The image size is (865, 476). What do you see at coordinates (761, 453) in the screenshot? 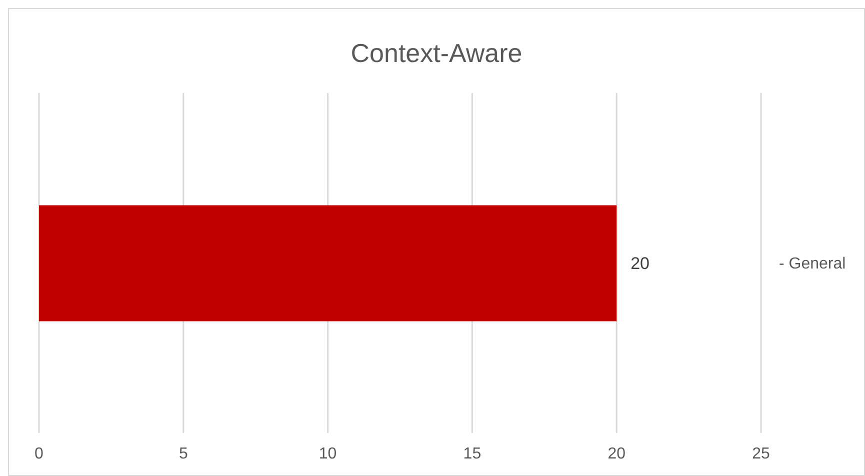
I see `x-tick-label: 25` at bounding box center [761, 453].